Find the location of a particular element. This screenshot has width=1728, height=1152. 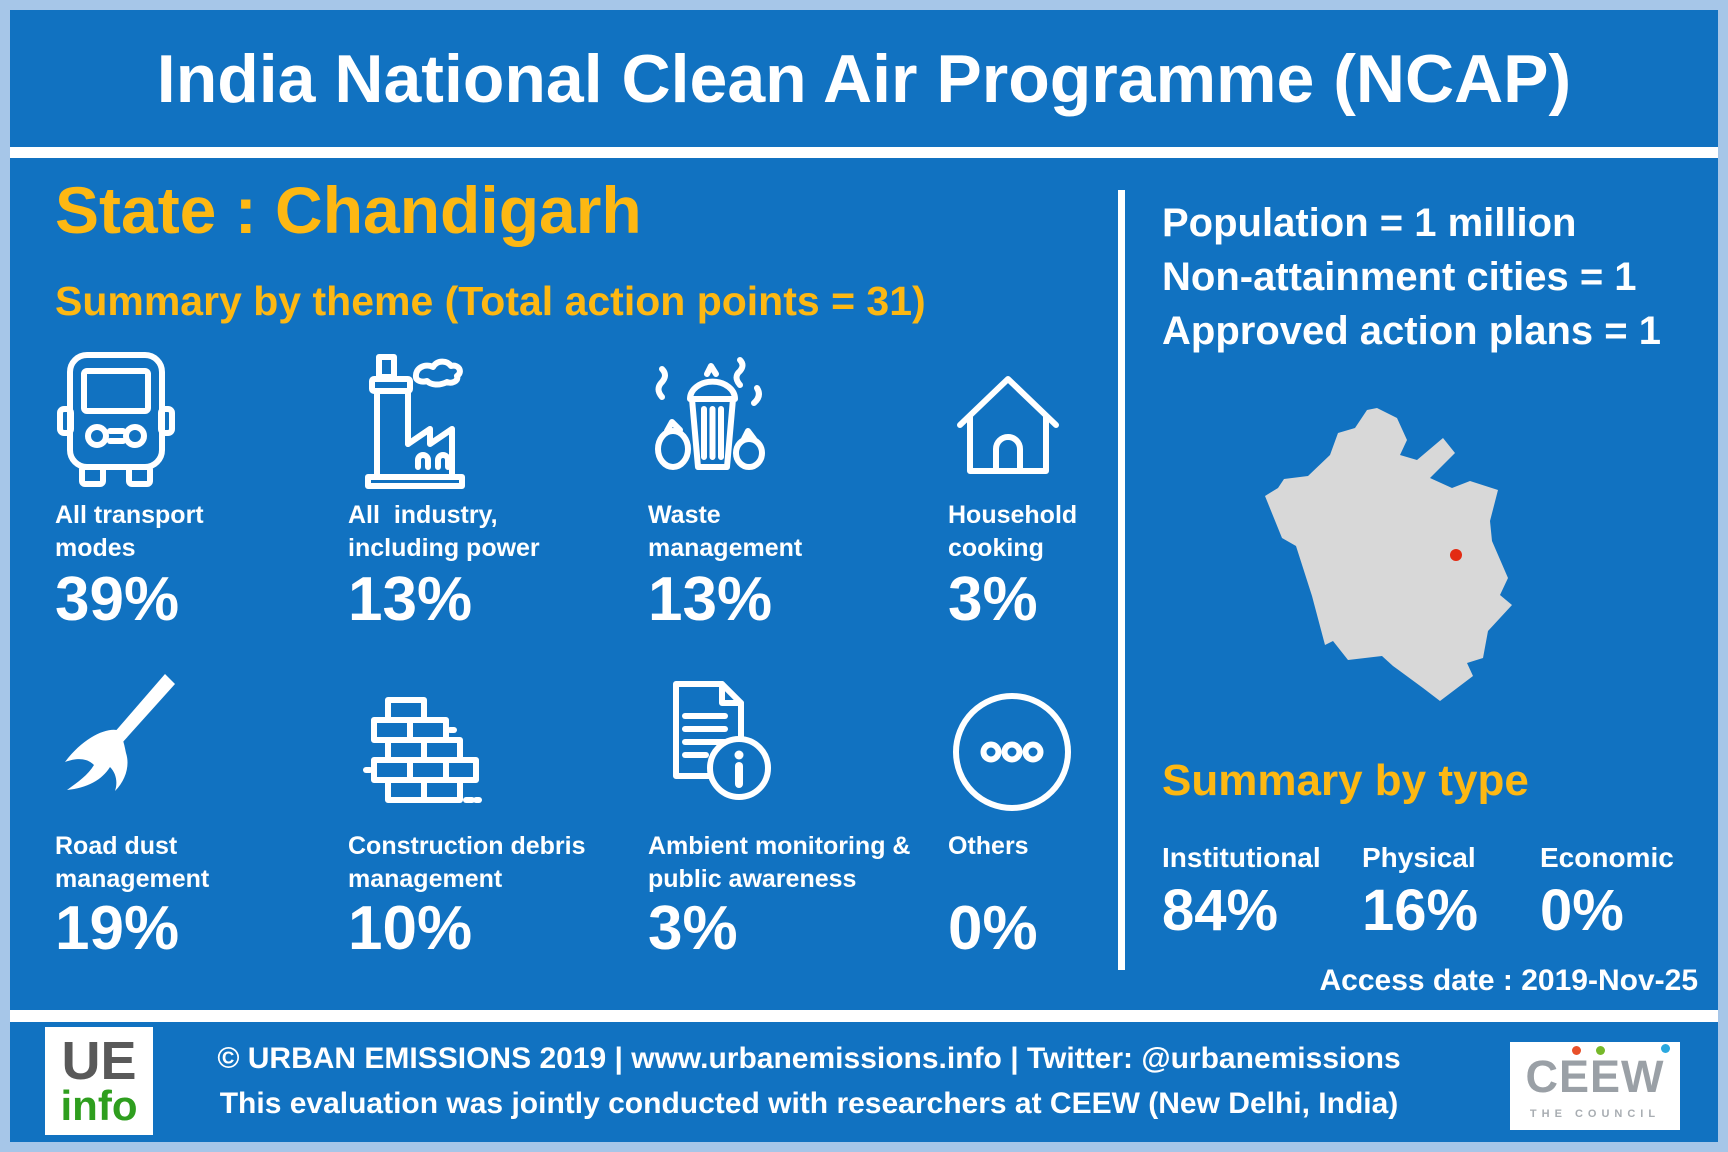

theme-card-monitoring: Ambient monitoring & public awareness 3% is located at coordinates (795, 809).